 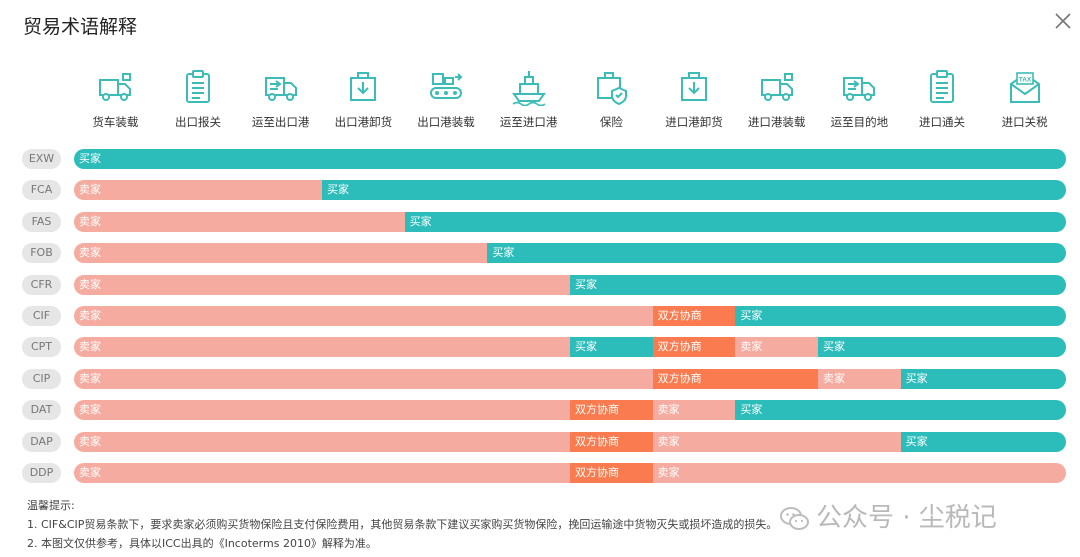 I want to click on term-bar-cip: 卖家 双方协商 卖家 买家, so click(x=570, y=378).